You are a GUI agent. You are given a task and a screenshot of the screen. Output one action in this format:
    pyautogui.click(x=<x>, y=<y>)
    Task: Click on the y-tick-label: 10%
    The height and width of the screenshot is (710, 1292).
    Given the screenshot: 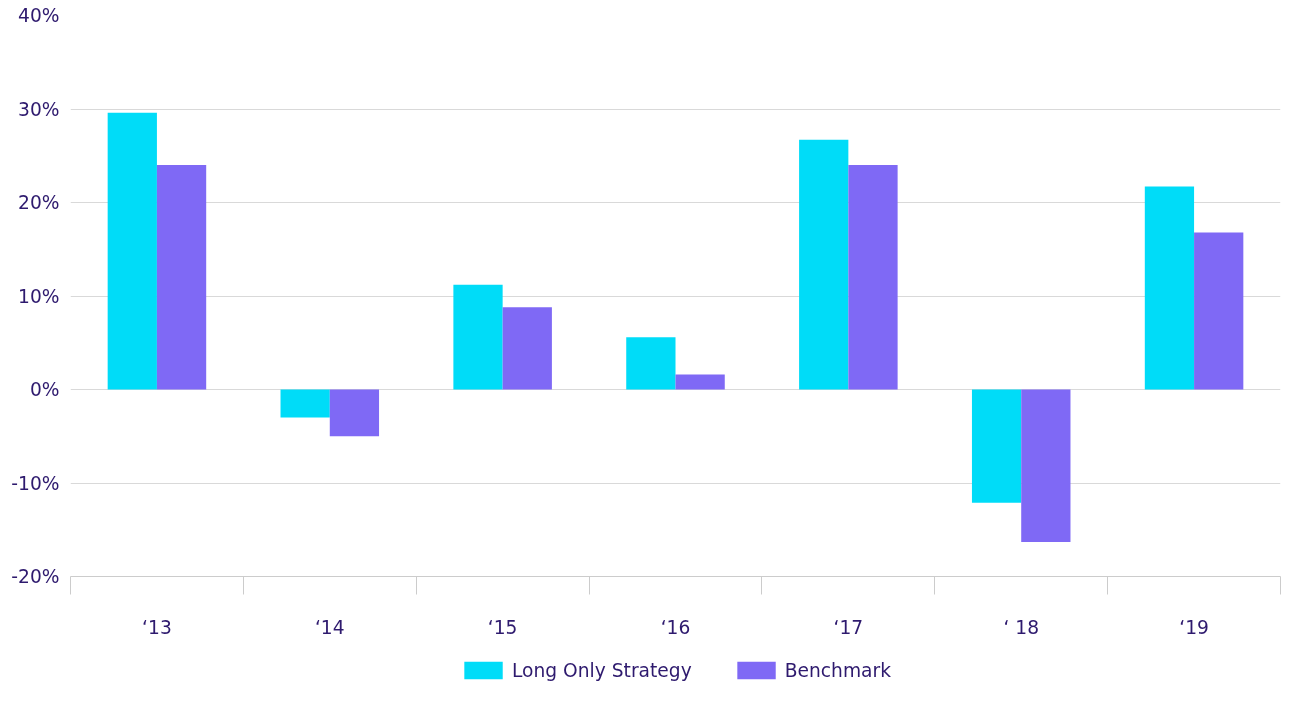 What is the action you would take?
    pyautogui.click(x=39, y=296)
    